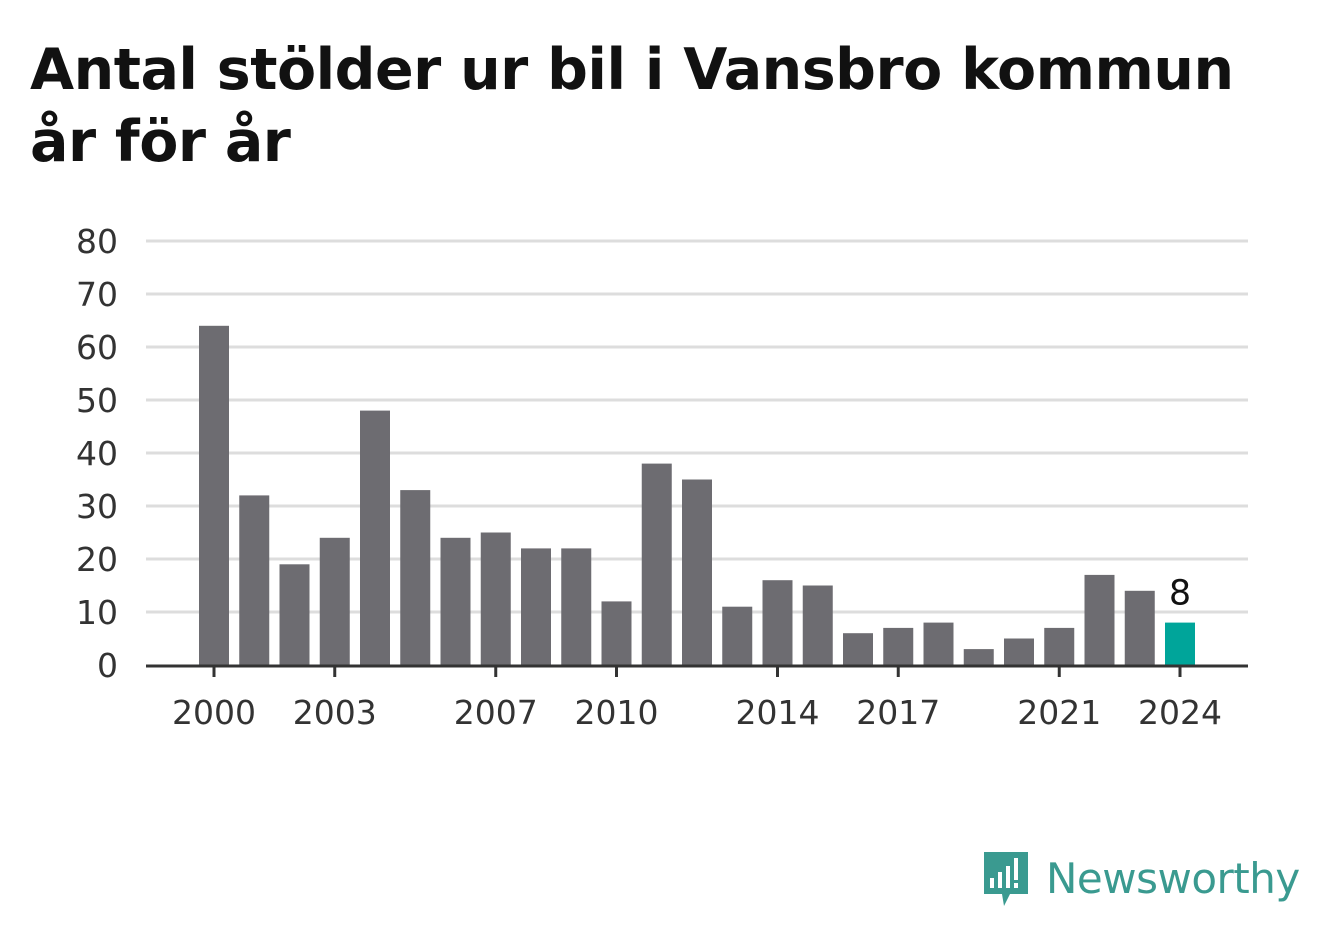  Describe the element at coordinates (214, 712) in the screenshot. I see `x-tick-label: 2000` at that location.